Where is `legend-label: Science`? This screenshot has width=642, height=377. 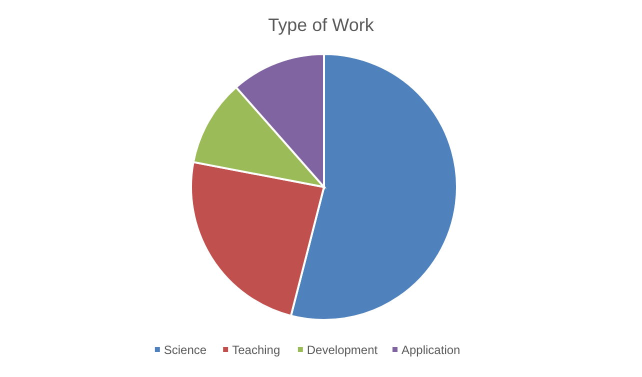 legend-label: Science is located at coordinates (185, 350).